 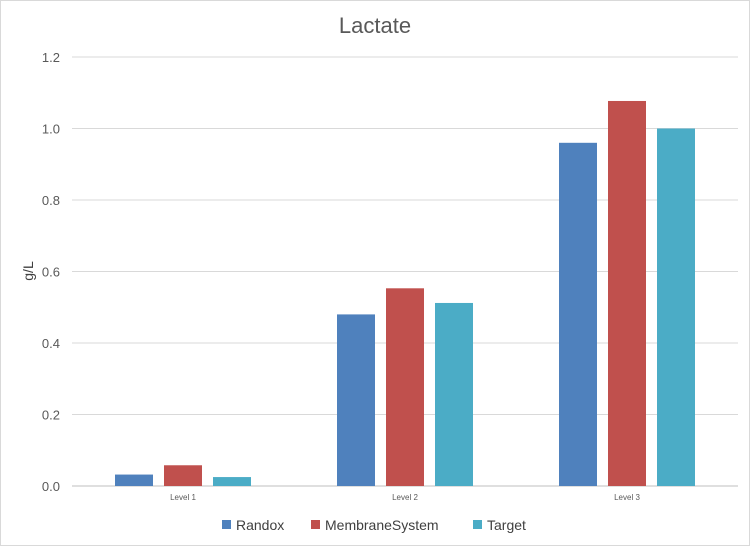 What do you see at coordinates (51, 57) in the screenshot?
I see `y-tick-label: 1.2` at bounding box center [51, 57].